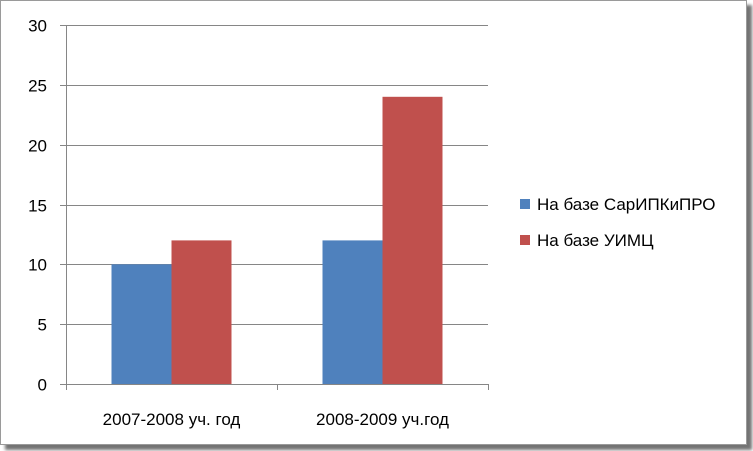 The height and width of the screenshot is (451, 753). I want to click on legend: На базе СарИПКиПРО На базе УИМЦ, so click(617, 222).